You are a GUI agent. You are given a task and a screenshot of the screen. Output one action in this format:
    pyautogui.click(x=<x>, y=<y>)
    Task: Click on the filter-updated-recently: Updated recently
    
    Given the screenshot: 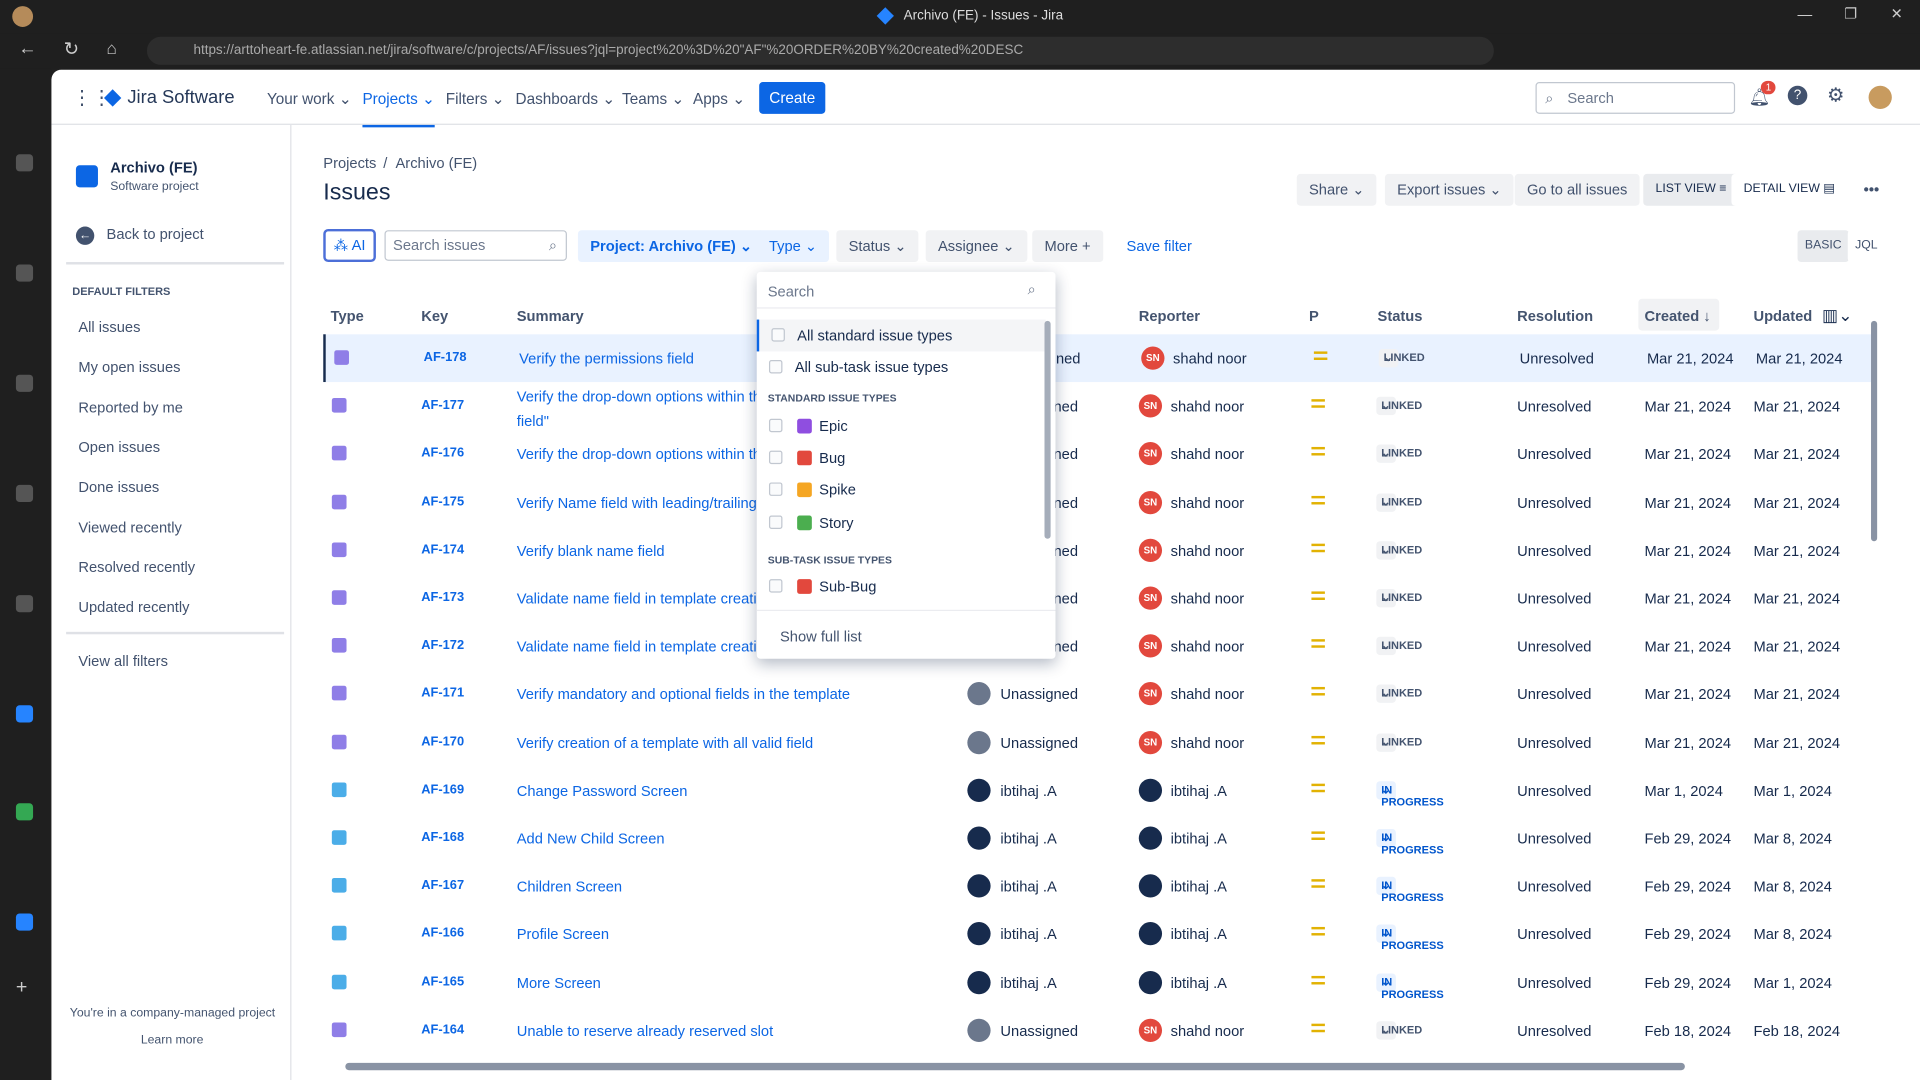 What is the action you would take?
    pyautogui.click(x=134, y=607)
    